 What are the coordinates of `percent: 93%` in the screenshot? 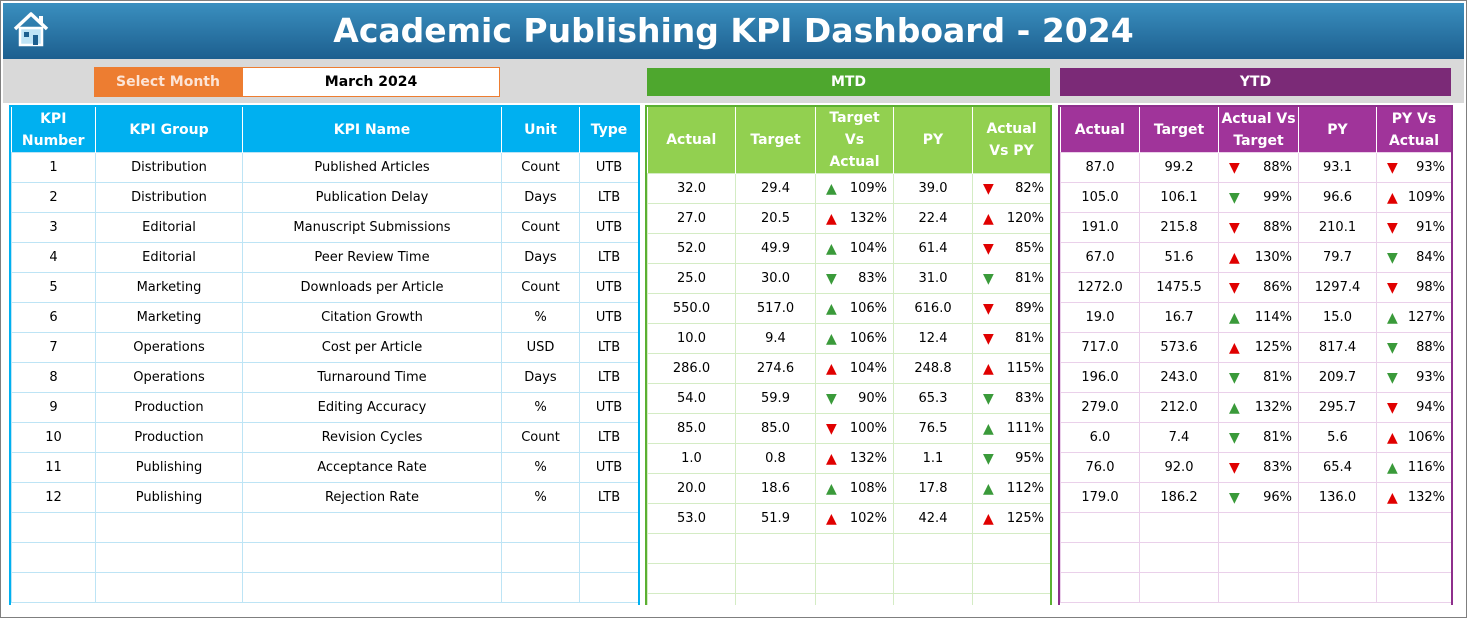 It's located at (1430, 377).